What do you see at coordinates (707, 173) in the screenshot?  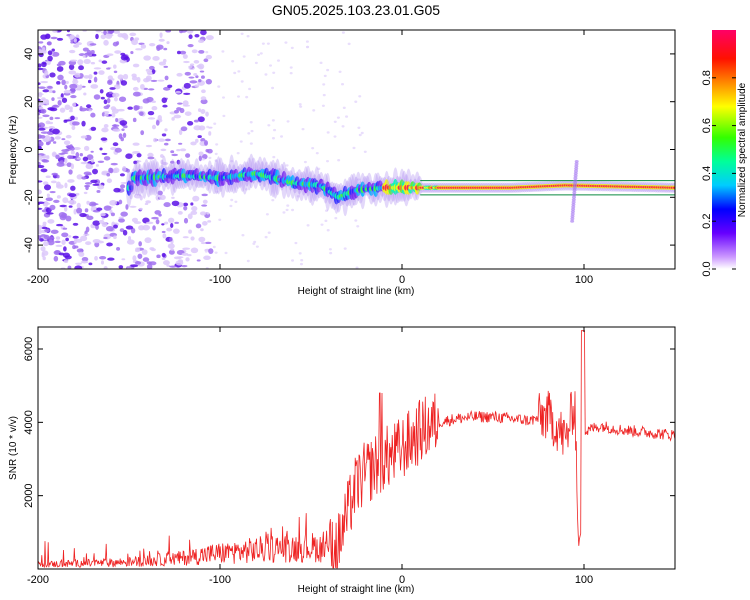 I see `colorbar-tick-label: 0.4` at bounding box center [707, 173].